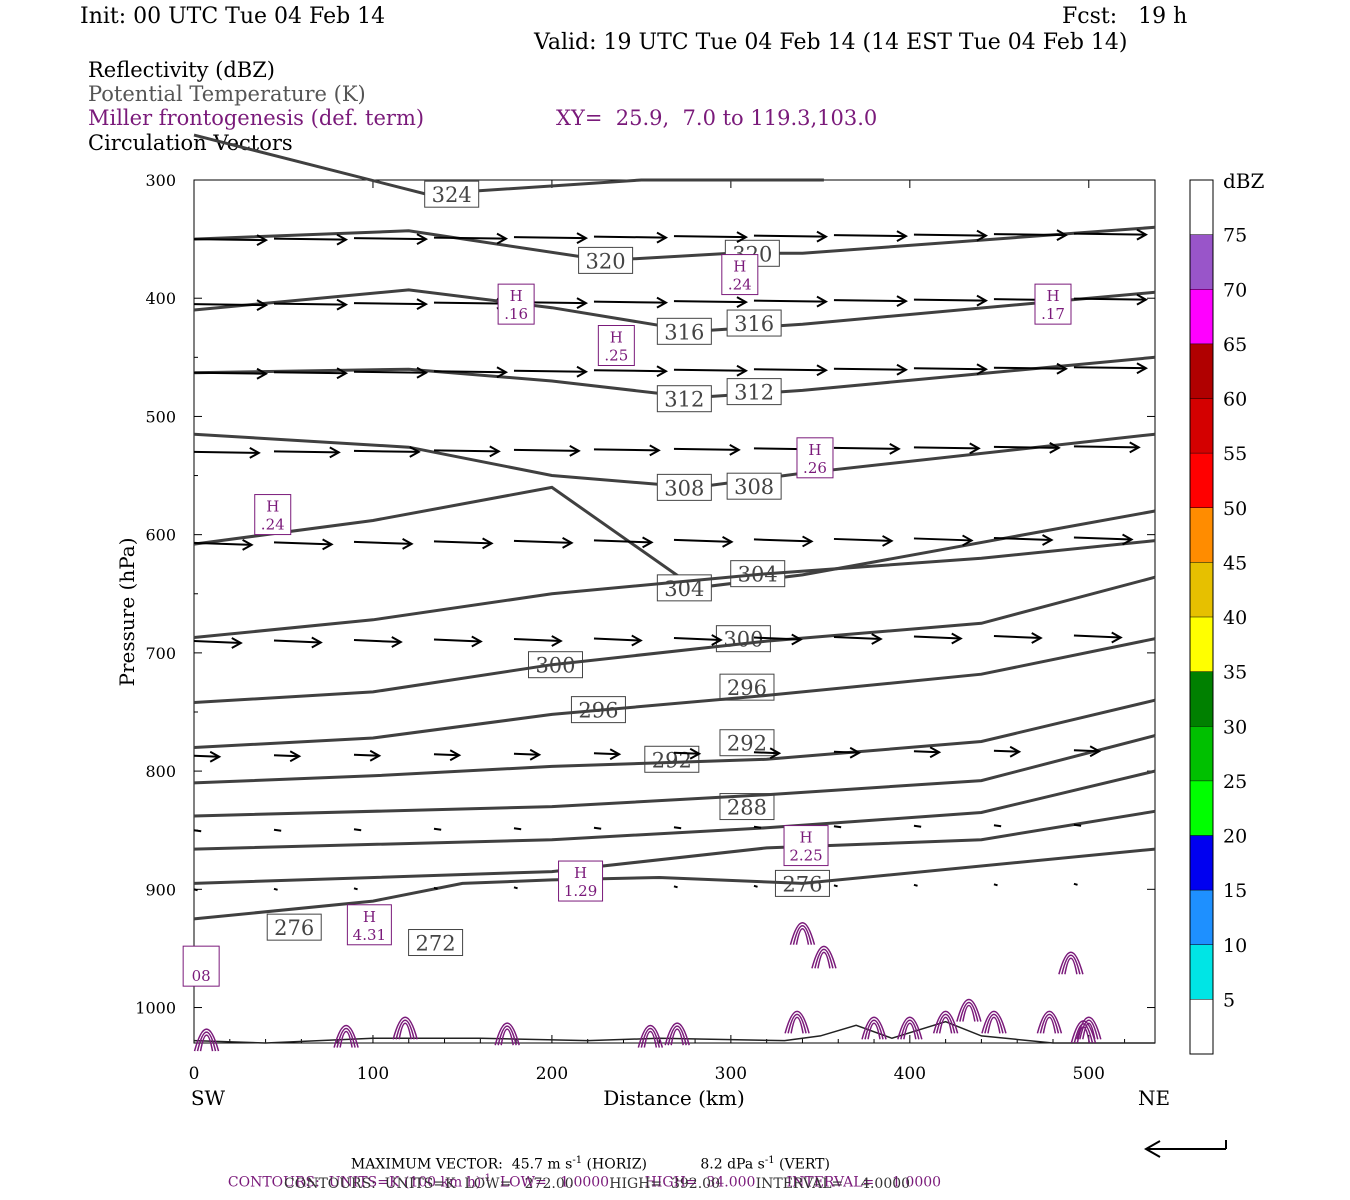 The image size is (1350, 1200). What do you see at coordinates (717, 118) in the screenshot?
I see `legend-xy: XY= 25.9, 7.0 to 119.3,103.0` at bounding box center [717, 118].